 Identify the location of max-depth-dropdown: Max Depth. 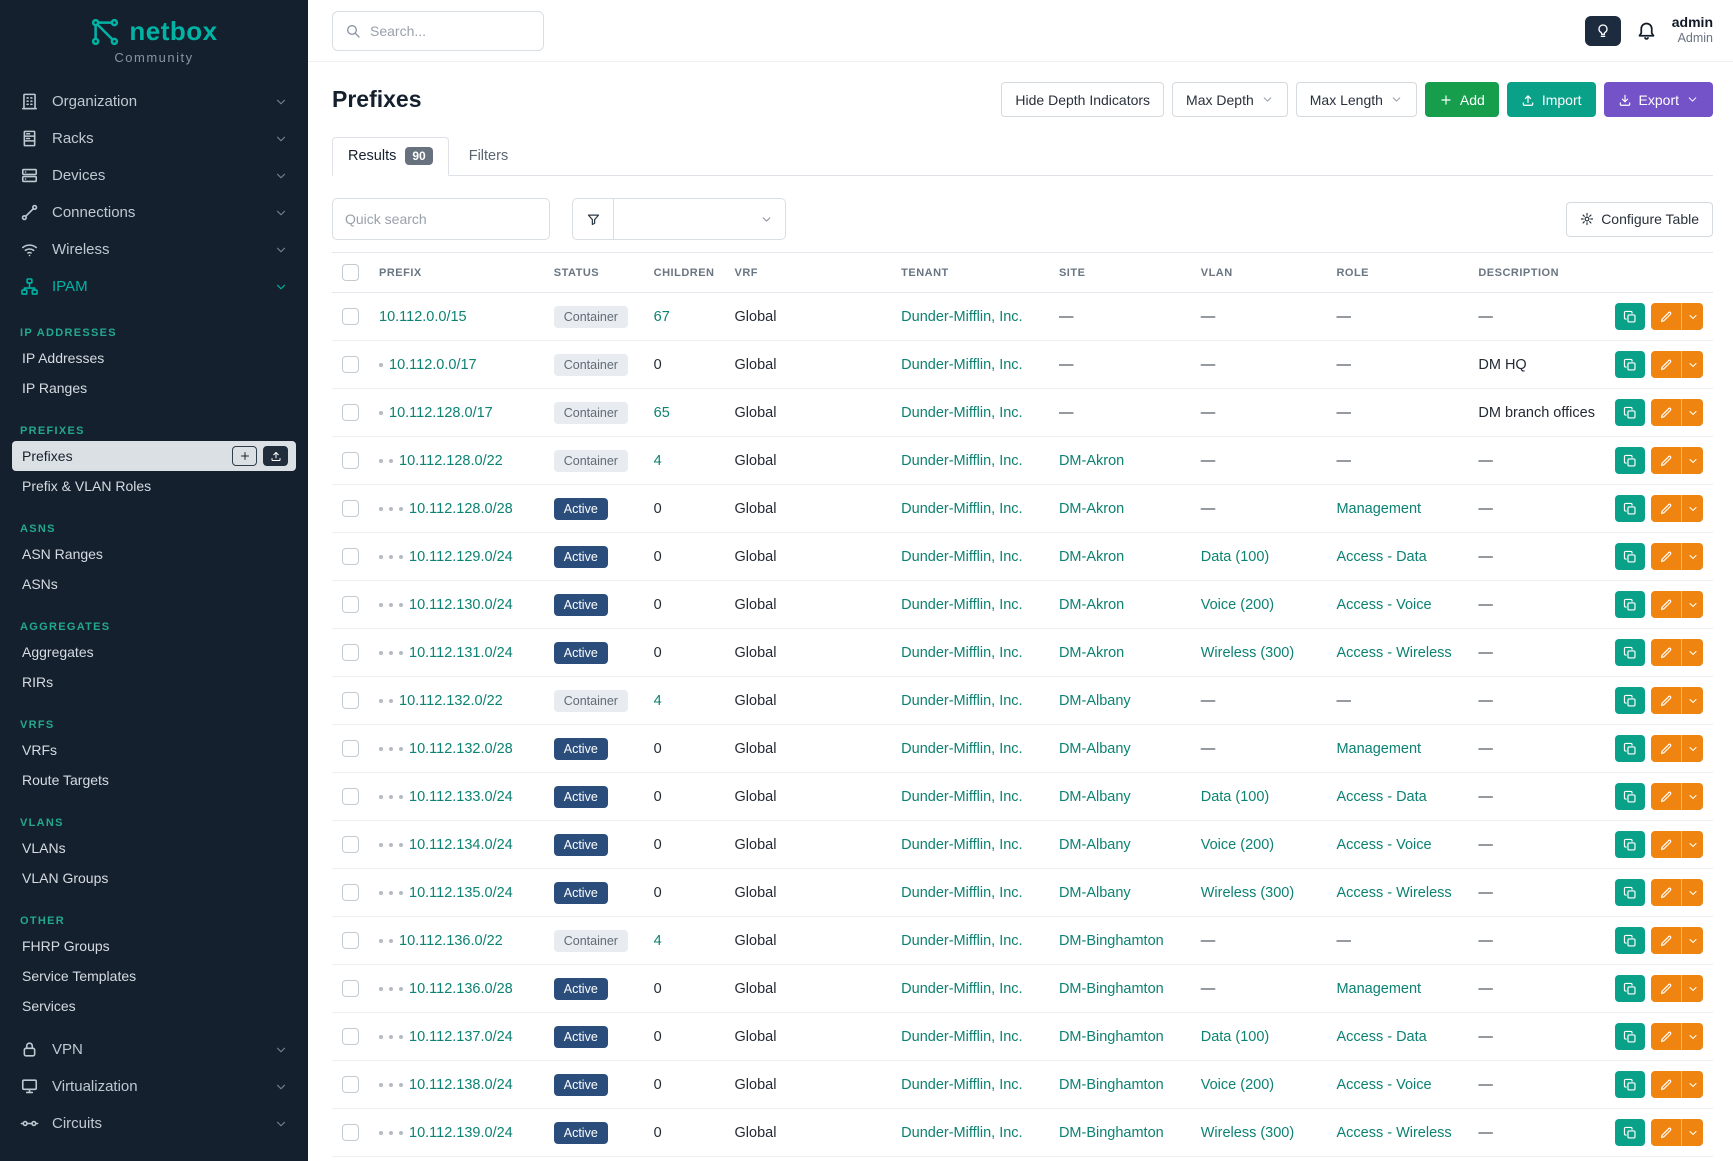
(1230, 99).